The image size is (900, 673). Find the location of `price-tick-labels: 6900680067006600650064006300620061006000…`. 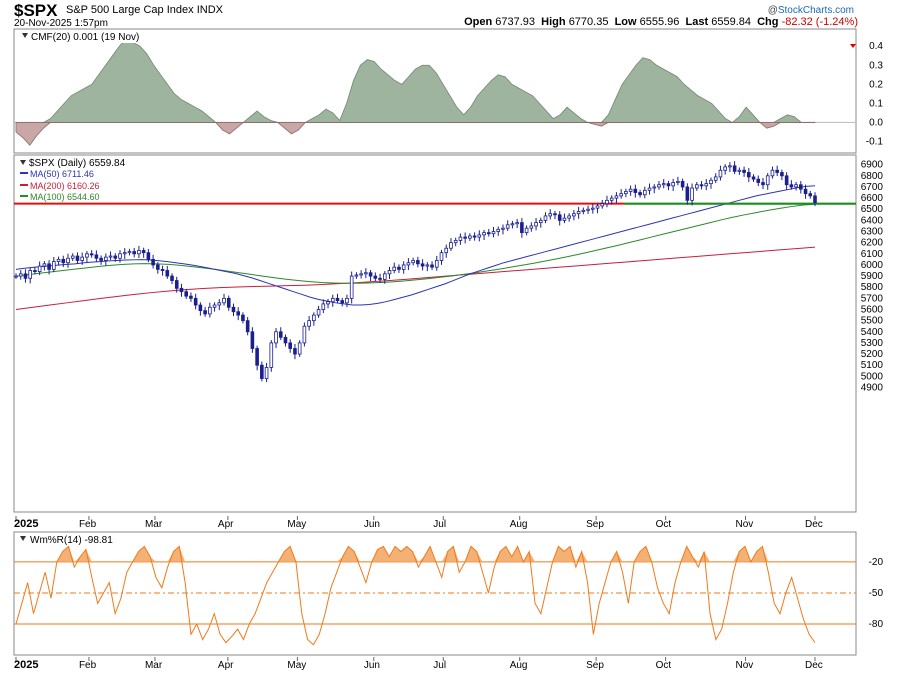

price-tick-labels: 6900680067006600650064006300620061006000… is located at coordinates (872, 277).